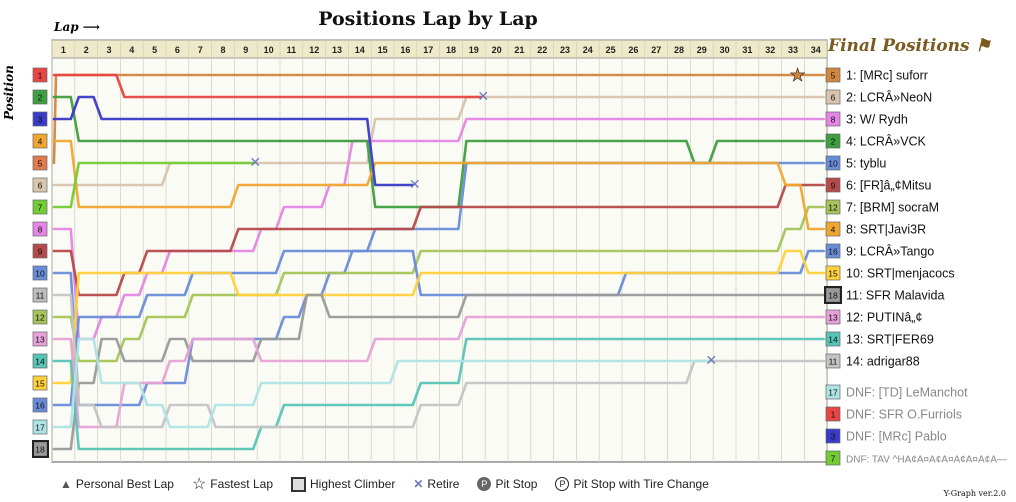 This screenshot has height=502, width=1016. I want to click on final-position-label: 3: W/ Rydh, so click(877, 120).